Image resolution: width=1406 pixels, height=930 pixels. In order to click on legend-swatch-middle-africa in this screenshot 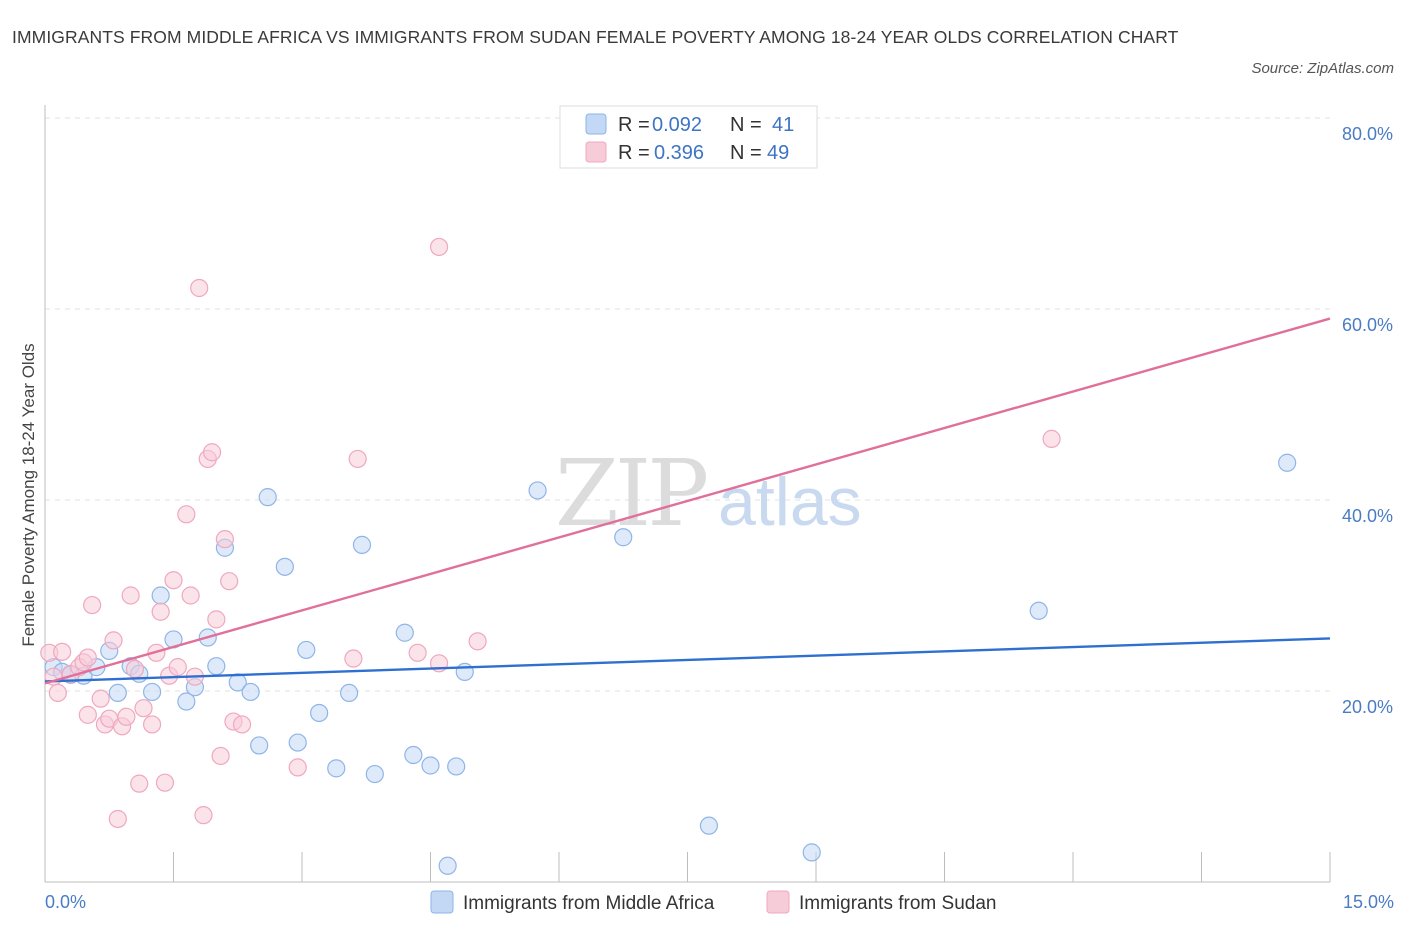, I will do `click(596, 124)`.